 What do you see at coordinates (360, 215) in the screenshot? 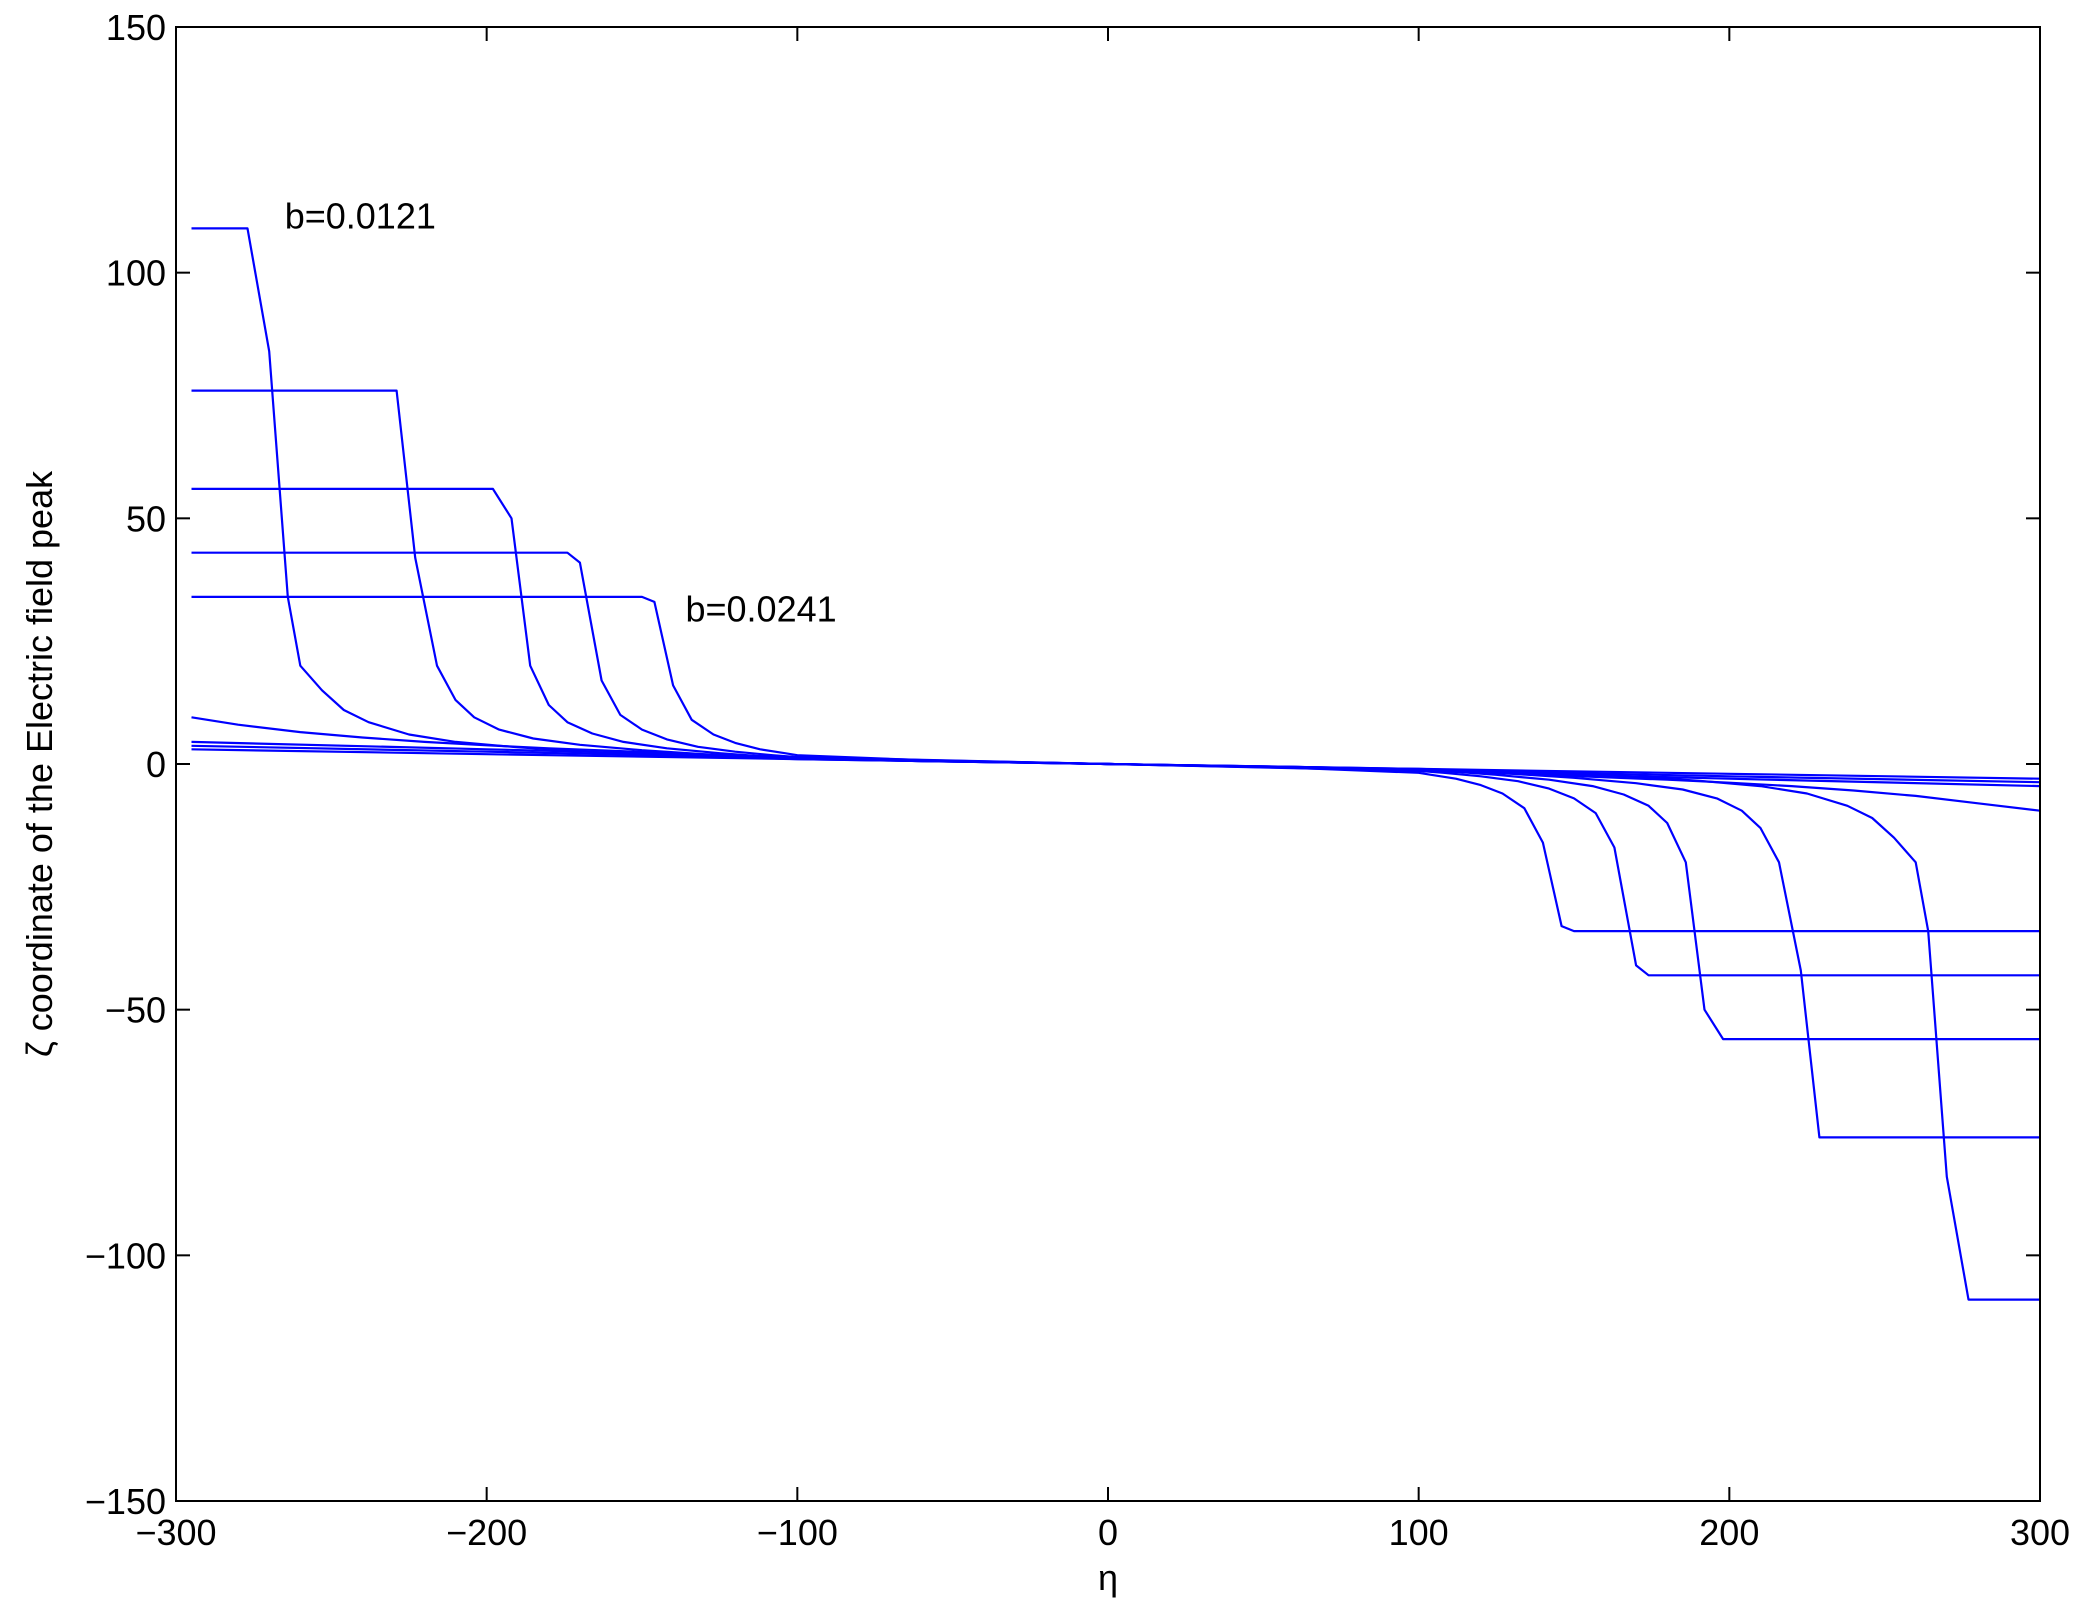
I see `annotation-label: b=0.0121` at bounding box center [360, 215].